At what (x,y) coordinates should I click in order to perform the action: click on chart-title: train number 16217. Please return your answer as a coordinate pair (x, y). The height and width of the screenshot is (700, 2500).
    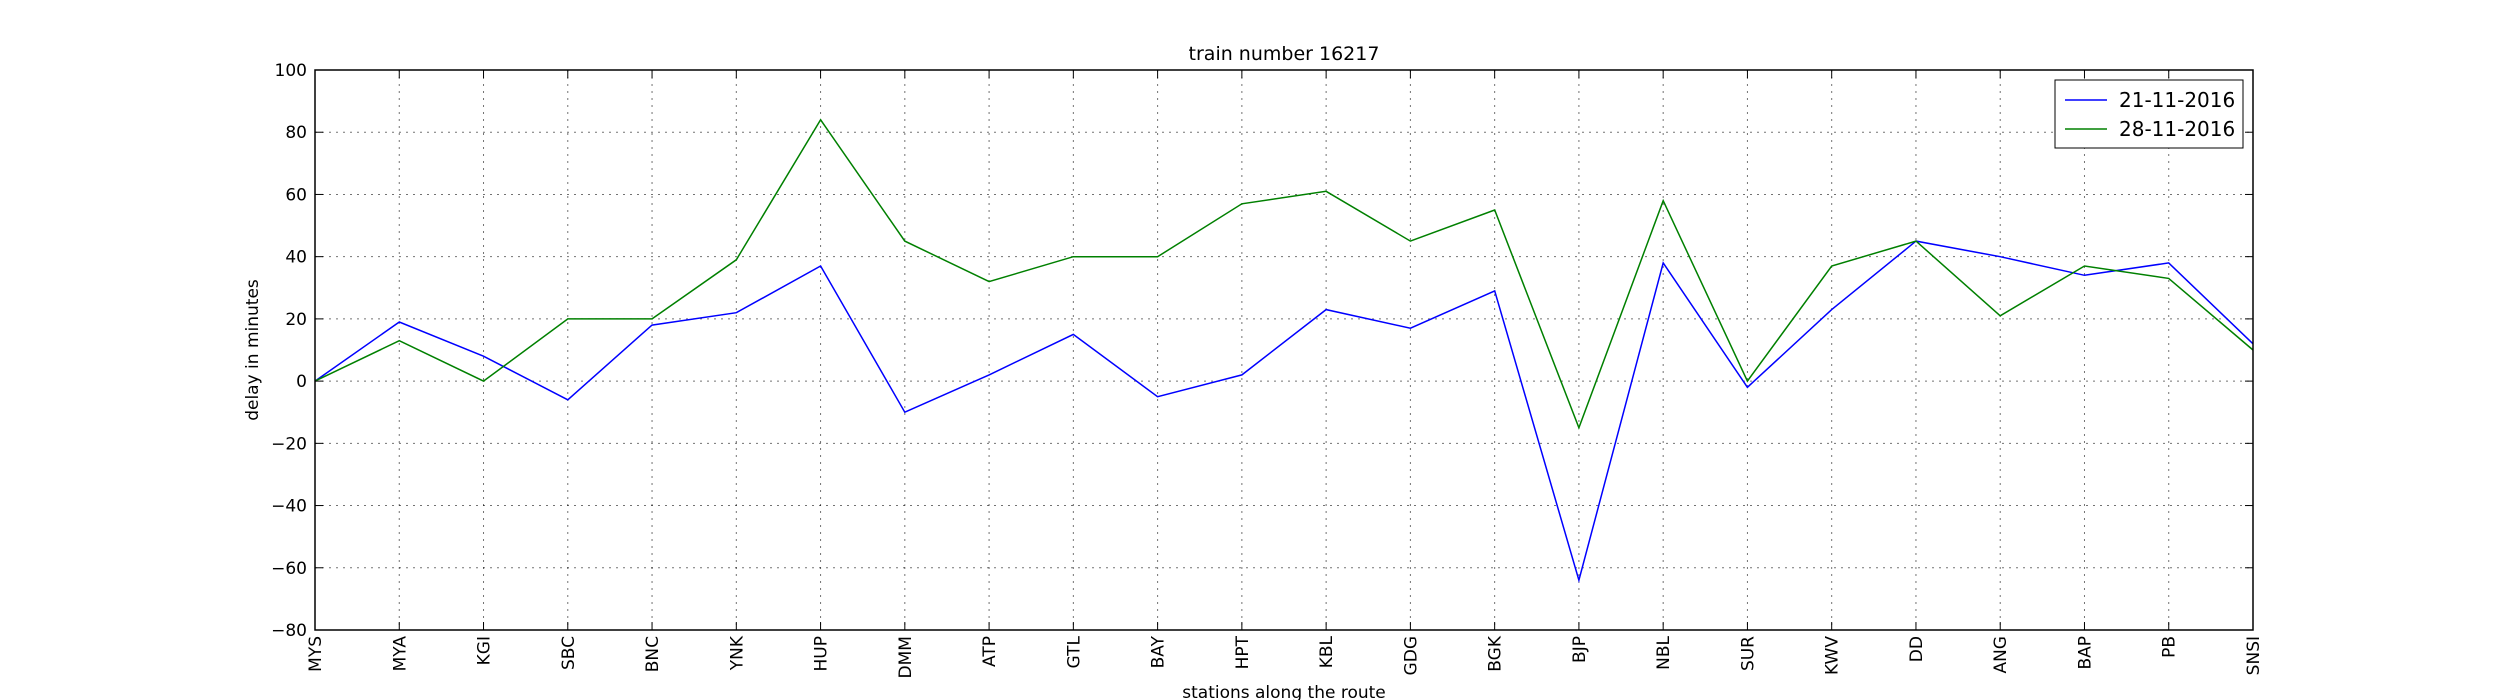
    Looking at the image, I should click on (1284, 54).